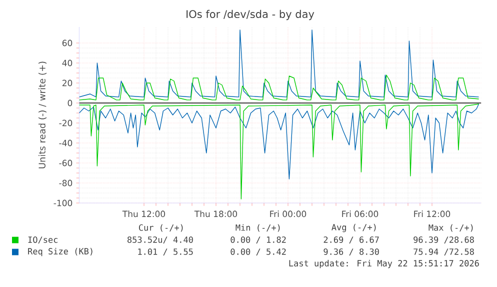  What do you see at coordinates (63, 203) in the screenshot?
I see `y-tick-label: -100` at bounding box center [63, 203].